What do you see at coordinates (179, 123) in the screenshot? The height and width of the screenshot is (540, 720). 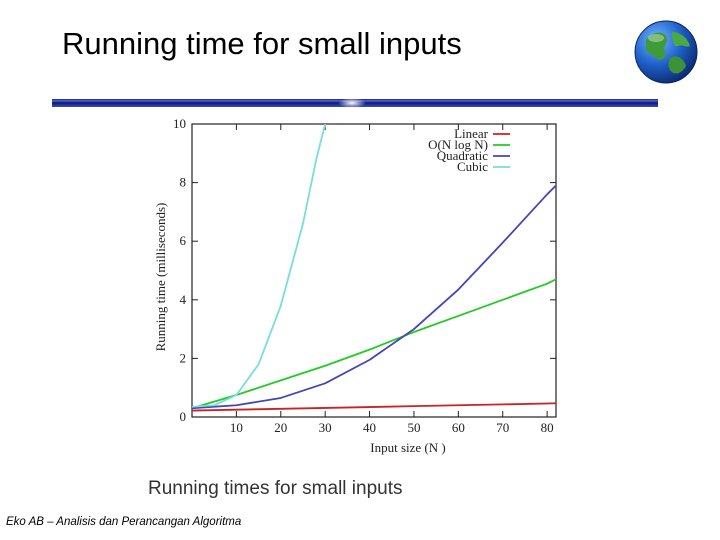 I see `y-tick-label: 10` at bounding box center [179, 123].